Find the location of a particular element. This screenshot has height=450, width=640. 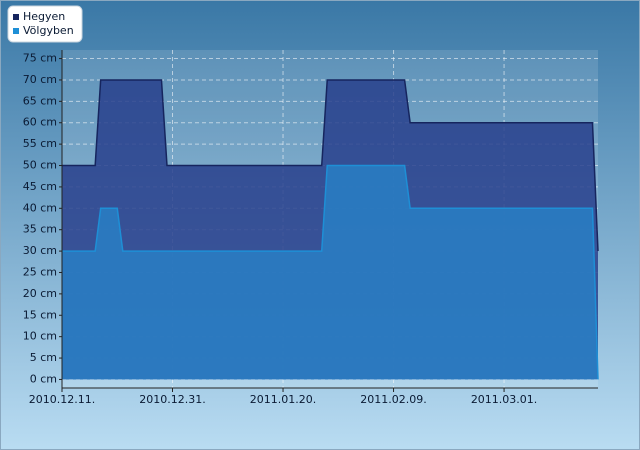

y-tick-label: 25 cm is located at coordinates (40, 271).